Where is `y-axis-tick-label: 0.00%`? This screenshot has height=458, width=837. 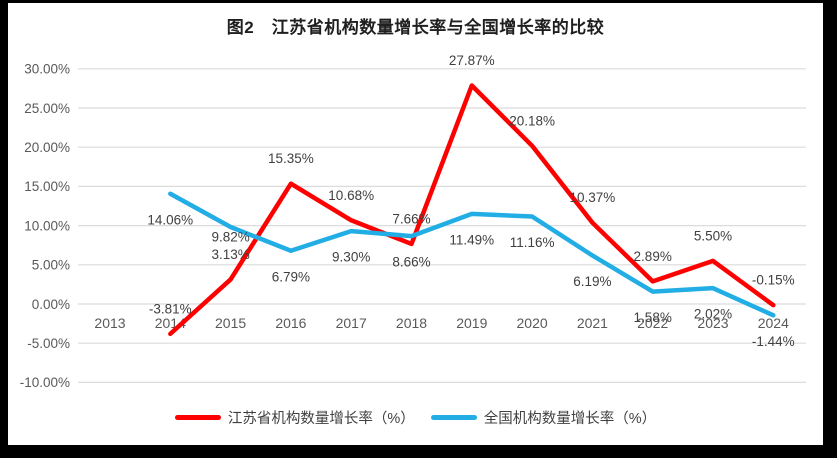
y-axis-tick-label: 0.00% is located at coordinates (51, 304).